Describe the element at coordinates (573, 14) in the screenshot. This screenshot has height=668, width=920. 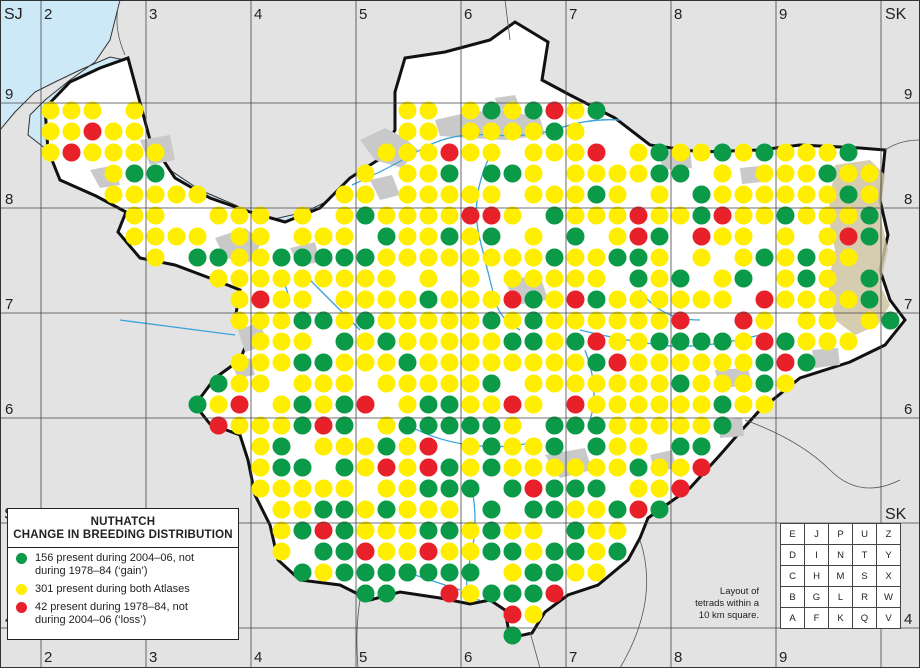
I see `easting-label-top: 7` at that location.